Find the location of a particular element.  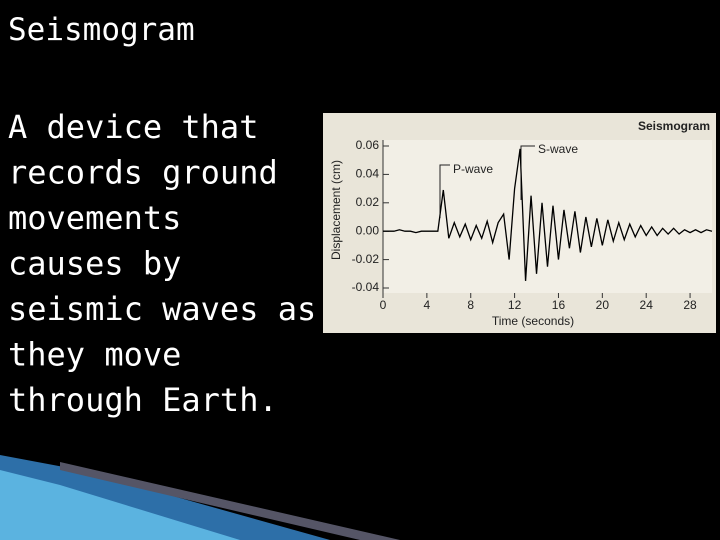

annotation-pointer is located at coordinates (444, 191).